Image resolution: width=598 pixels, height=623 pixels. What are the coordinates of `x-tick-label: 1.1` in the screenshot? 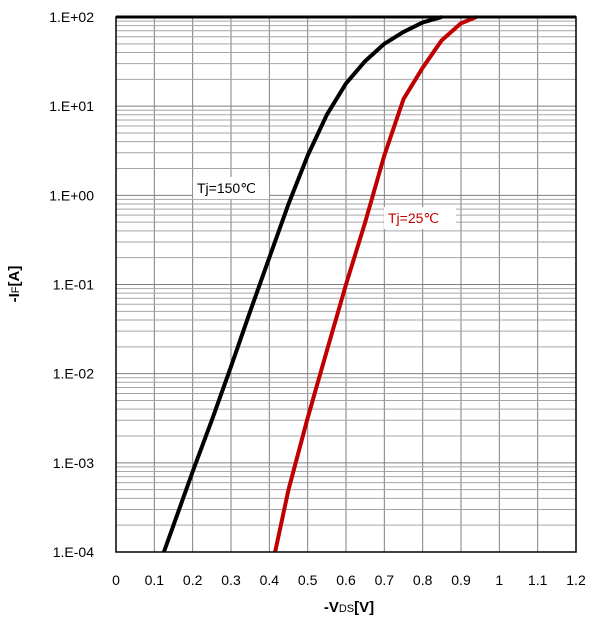 It's located at (538, 580).